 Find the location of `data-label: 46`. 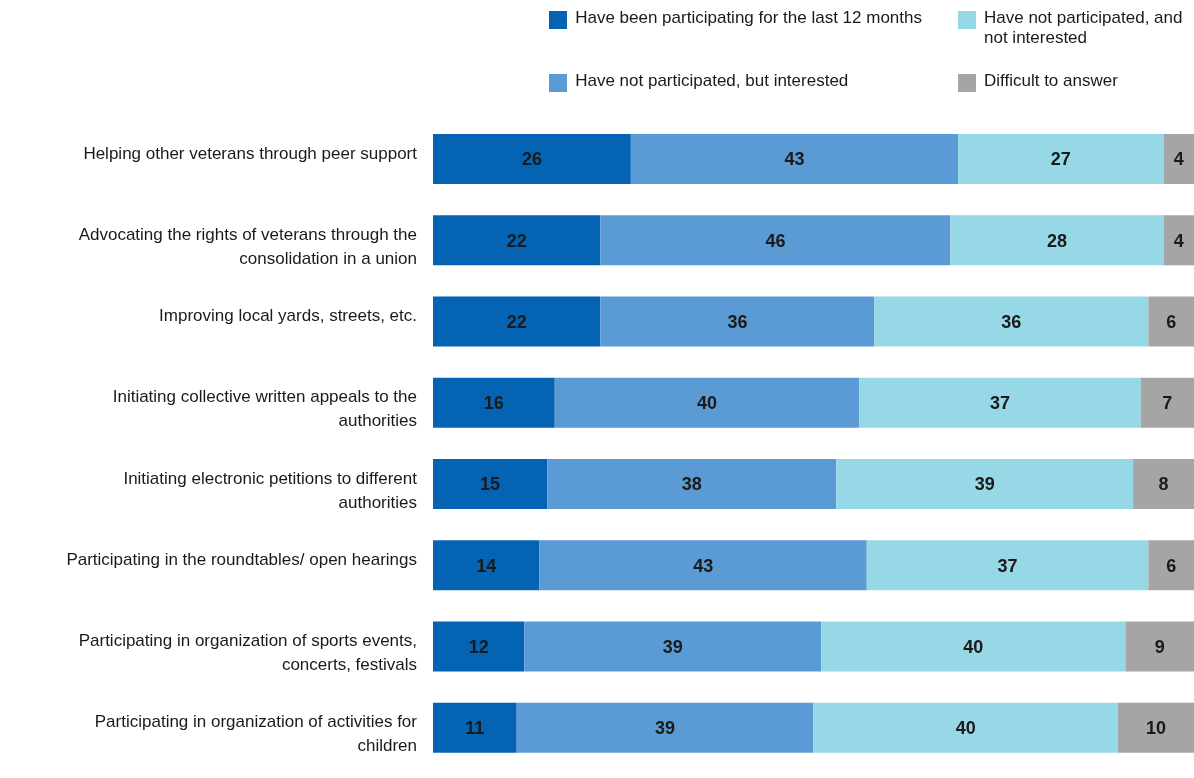

data-label: 46 is located at coordinates (775, 240).